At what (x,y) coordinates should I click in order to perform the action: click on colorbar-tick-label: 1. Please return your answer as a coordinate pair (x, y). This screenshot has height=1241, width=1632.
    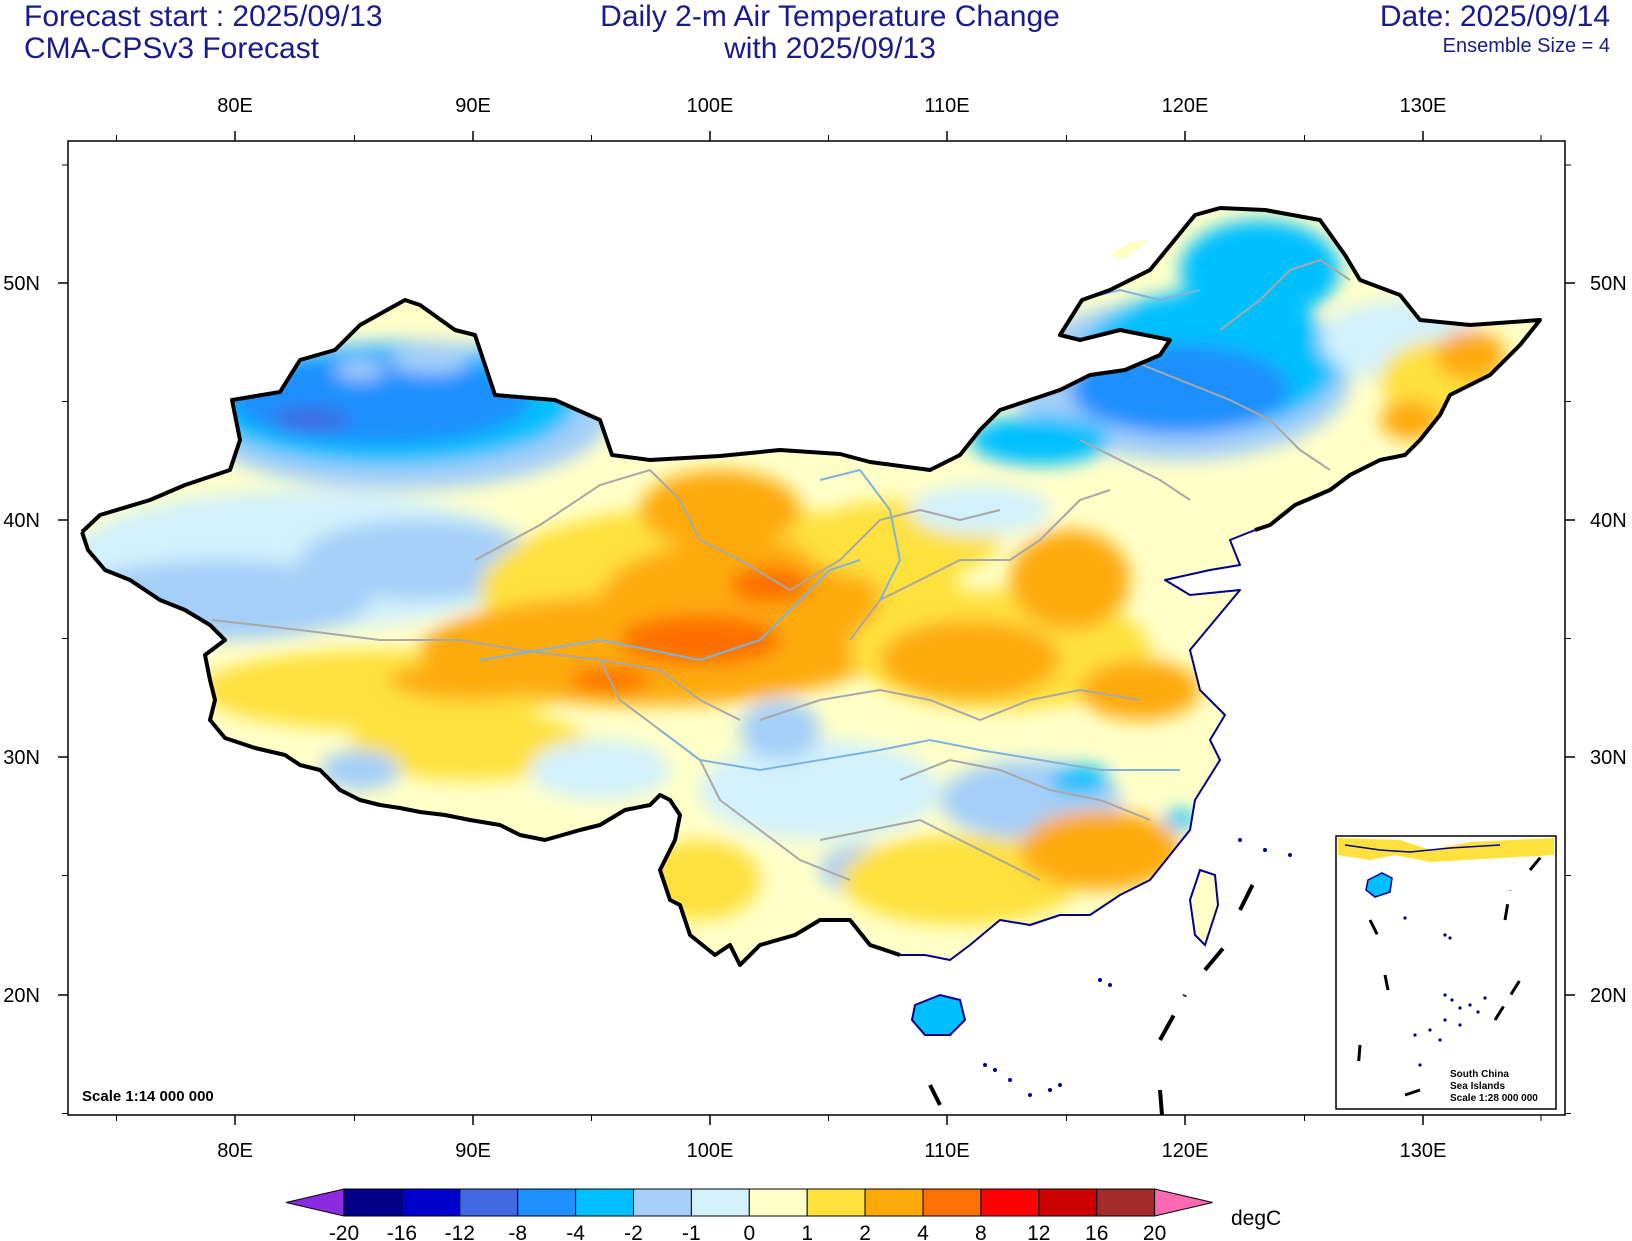
    Looking at the image, I should click on (807, 1231).